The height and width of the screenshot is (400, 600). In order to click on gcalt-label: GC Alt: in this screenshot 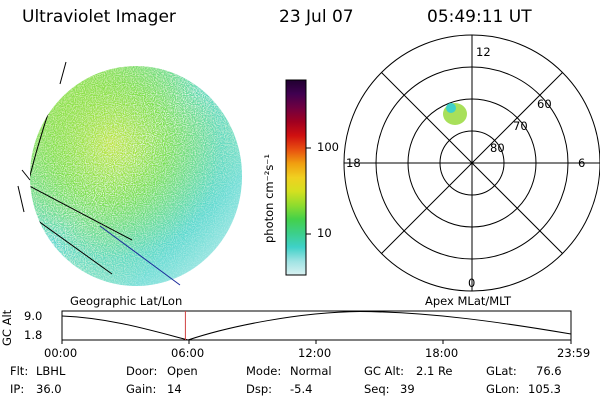, I will do `click(384, 371)`.